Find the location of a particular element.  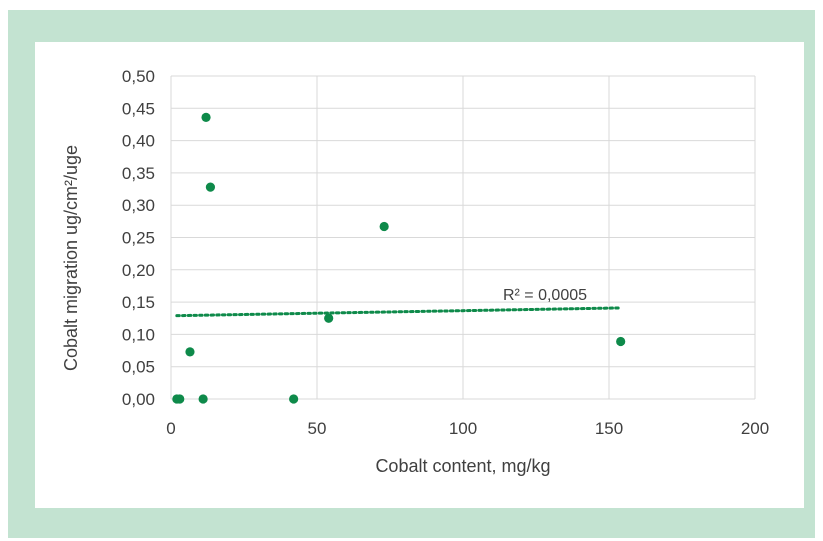

trendline-group is located at coordinates (399, 312).